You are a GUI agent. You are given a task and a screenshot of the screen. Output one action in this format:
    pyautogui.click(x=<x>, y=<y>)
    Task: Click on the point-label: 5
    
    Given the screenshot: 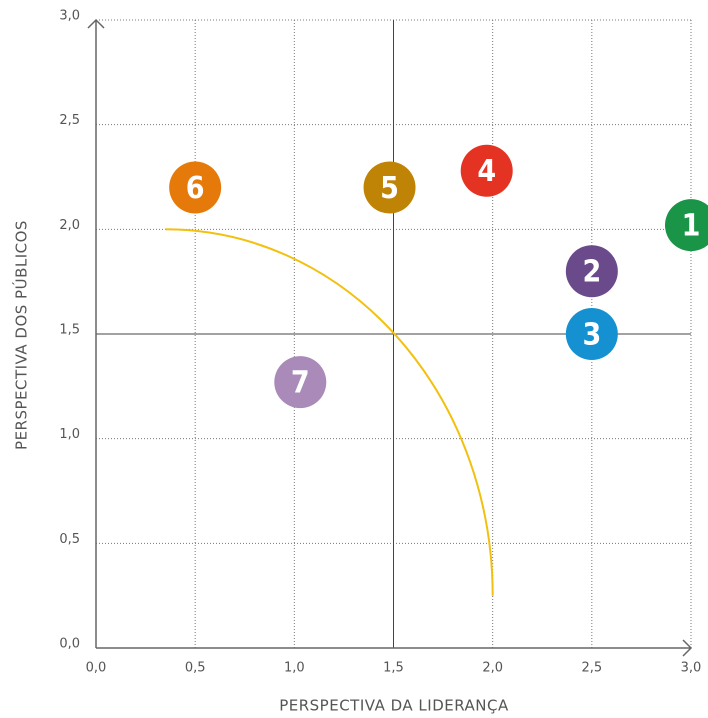 What is the action you would take?
    pyautogui.click(x=389, y=188)
    